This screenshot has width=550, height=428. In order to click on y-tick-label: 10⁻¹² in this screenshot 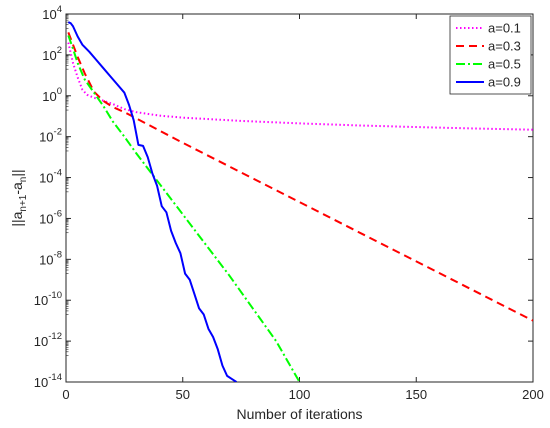, I will do `click(48, 340)`.